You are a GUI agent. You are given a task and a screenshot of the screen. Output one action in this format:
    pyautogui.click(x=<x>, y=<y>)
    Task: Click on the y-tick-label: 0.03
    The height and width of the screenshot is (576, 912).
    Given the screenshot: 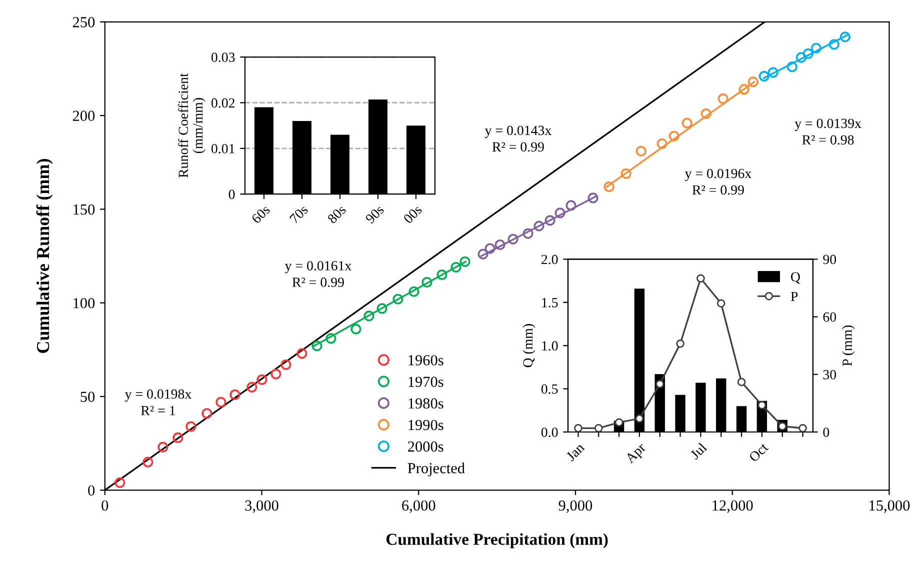 What is the action you would take?
    pyautogui.click(x=223, y=57)
    